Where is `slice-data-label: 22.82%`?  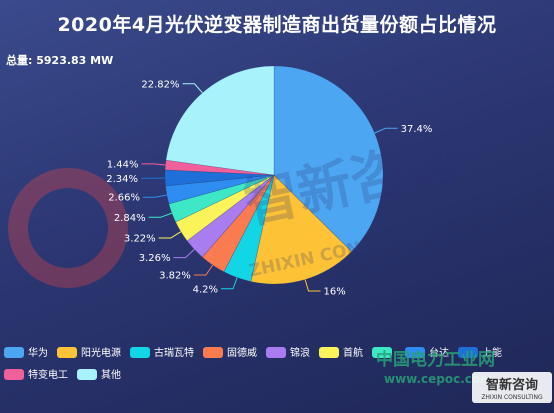
slice-data-label: 22.82% is located at coordinates (160, 84).